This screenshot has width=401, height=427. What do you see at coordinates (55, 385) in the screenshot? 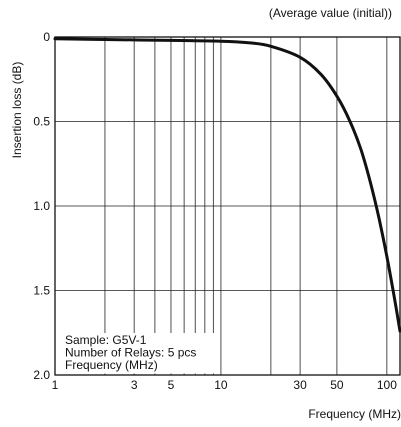
I see `x-tick-label: 1` at bounding box center [55, 385].